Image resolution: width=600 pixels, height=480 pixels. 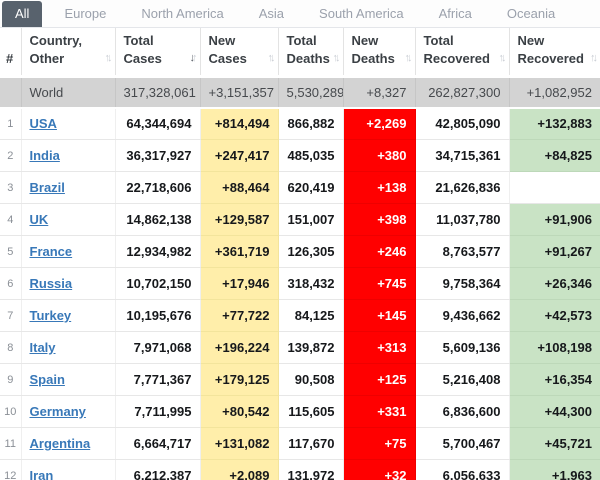 I want to click on new-recovered-cell: +91,906, so click(x=554, y=220).